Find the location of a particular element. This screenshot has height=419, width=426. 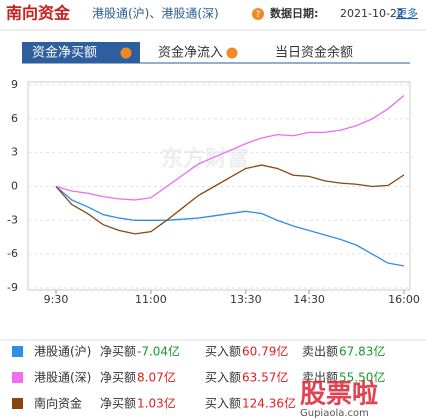

site-watermark: 股票啦 is located at coordinates (339, 394).